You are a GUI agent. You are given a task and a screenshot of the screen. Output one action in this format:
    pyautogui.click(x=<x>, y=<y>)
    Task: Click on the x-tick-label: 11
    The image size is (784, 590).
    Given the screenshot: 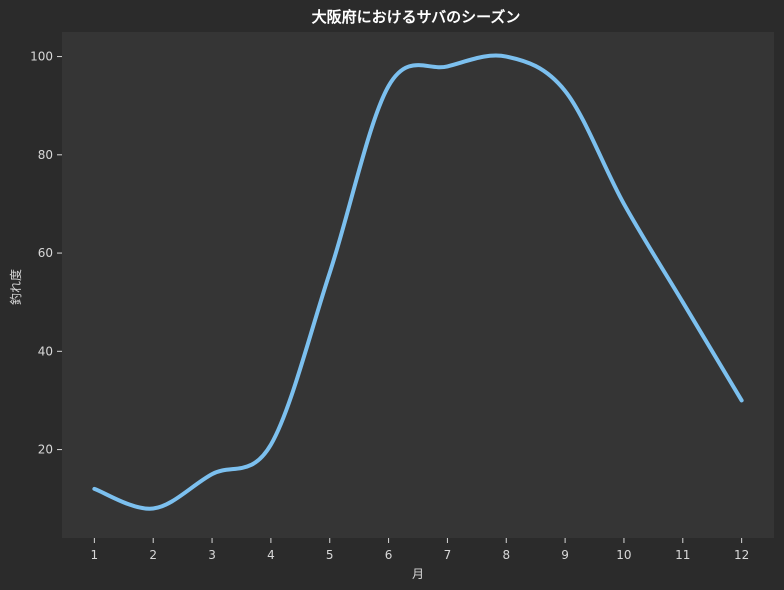 What is the action you would take?
    pyautogui.click(x=682, y=555)
    